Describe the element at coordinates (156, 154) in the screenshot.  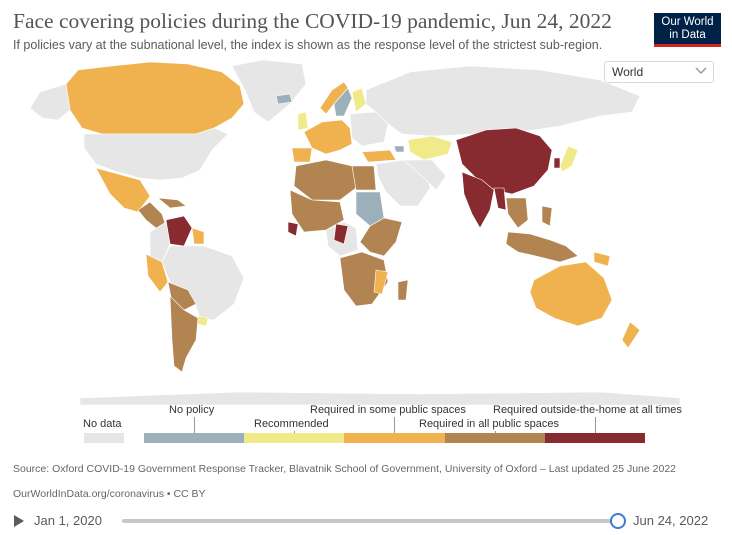
I see `map-region-united-states` at that location.